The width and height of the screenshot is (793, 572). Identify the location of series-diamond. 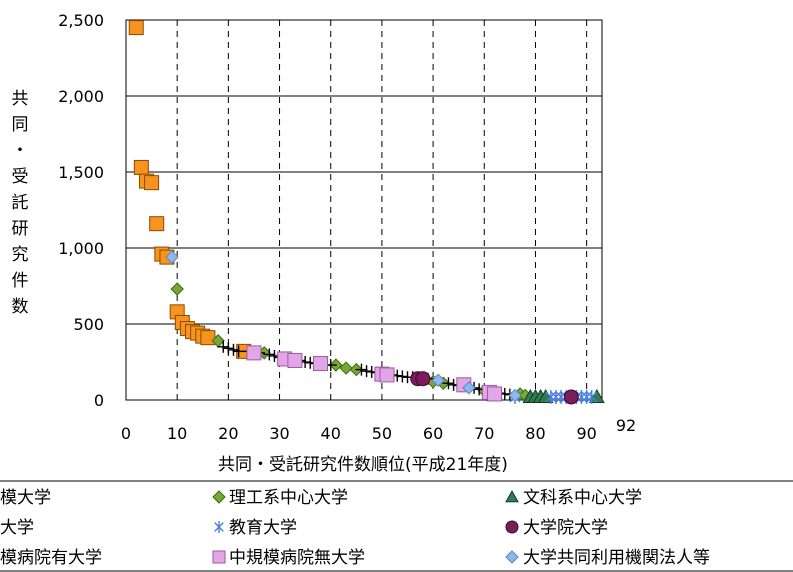
(343, 326).